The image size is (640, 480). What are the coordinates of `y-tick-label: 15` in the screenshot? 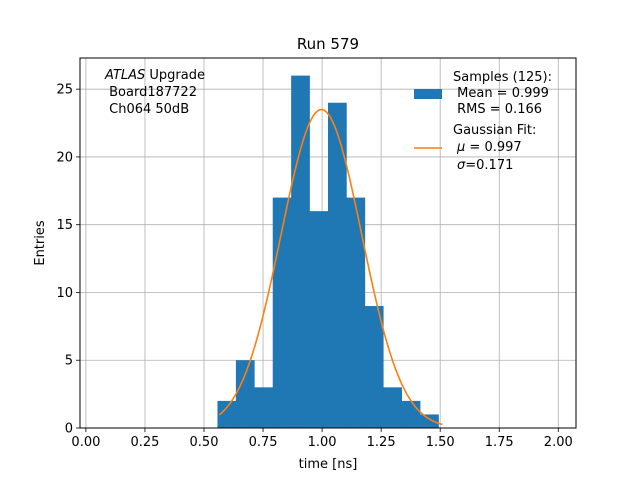 It's located at (64, 225).